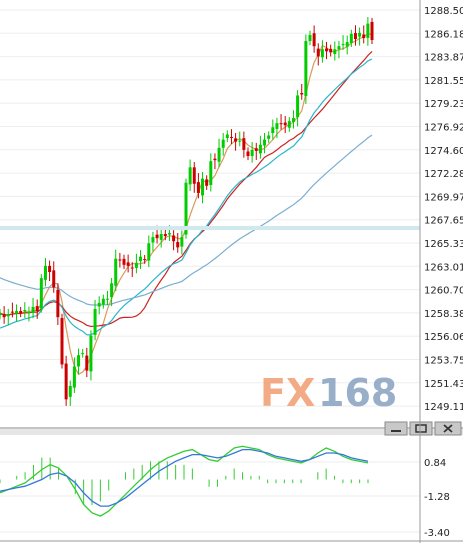 The height and width of the screenshot is (543, 463). I want to click on sub-tick-label: -3.40, so click(437, 533).